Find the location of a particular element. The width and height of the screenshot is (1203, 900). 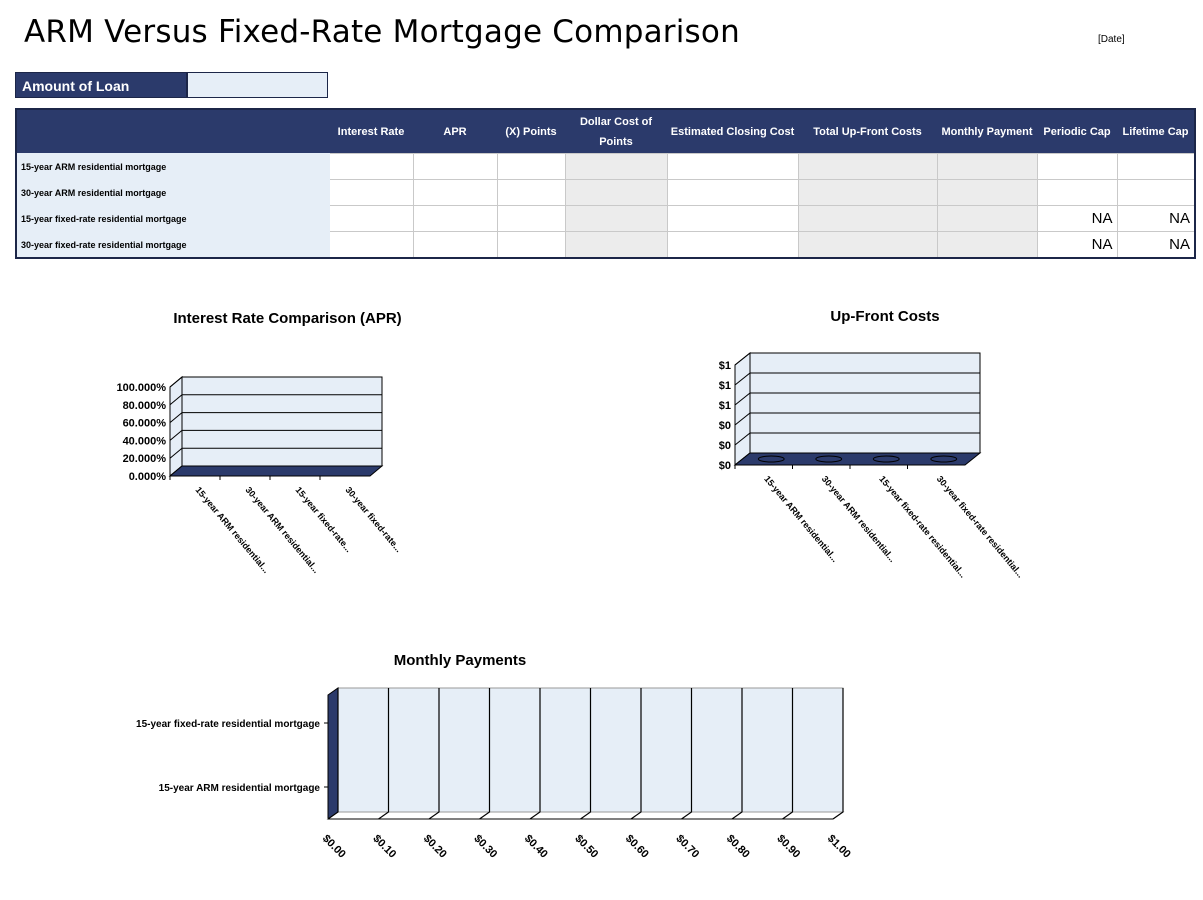

table-row: 15-year ARM residential mortgage is located at coordinates (605, 166).